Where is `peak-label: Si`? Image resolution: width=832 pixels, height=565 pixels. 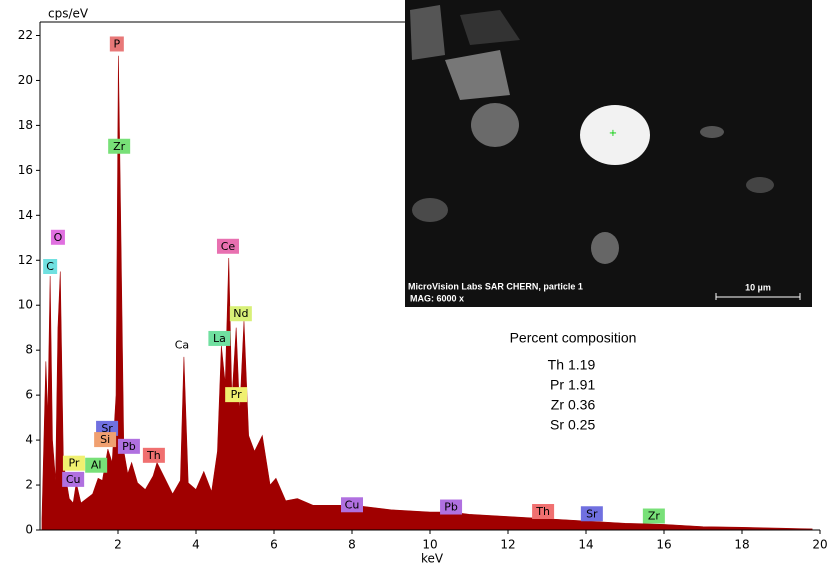 peak-label: Si is located at coordinates (105, 440).